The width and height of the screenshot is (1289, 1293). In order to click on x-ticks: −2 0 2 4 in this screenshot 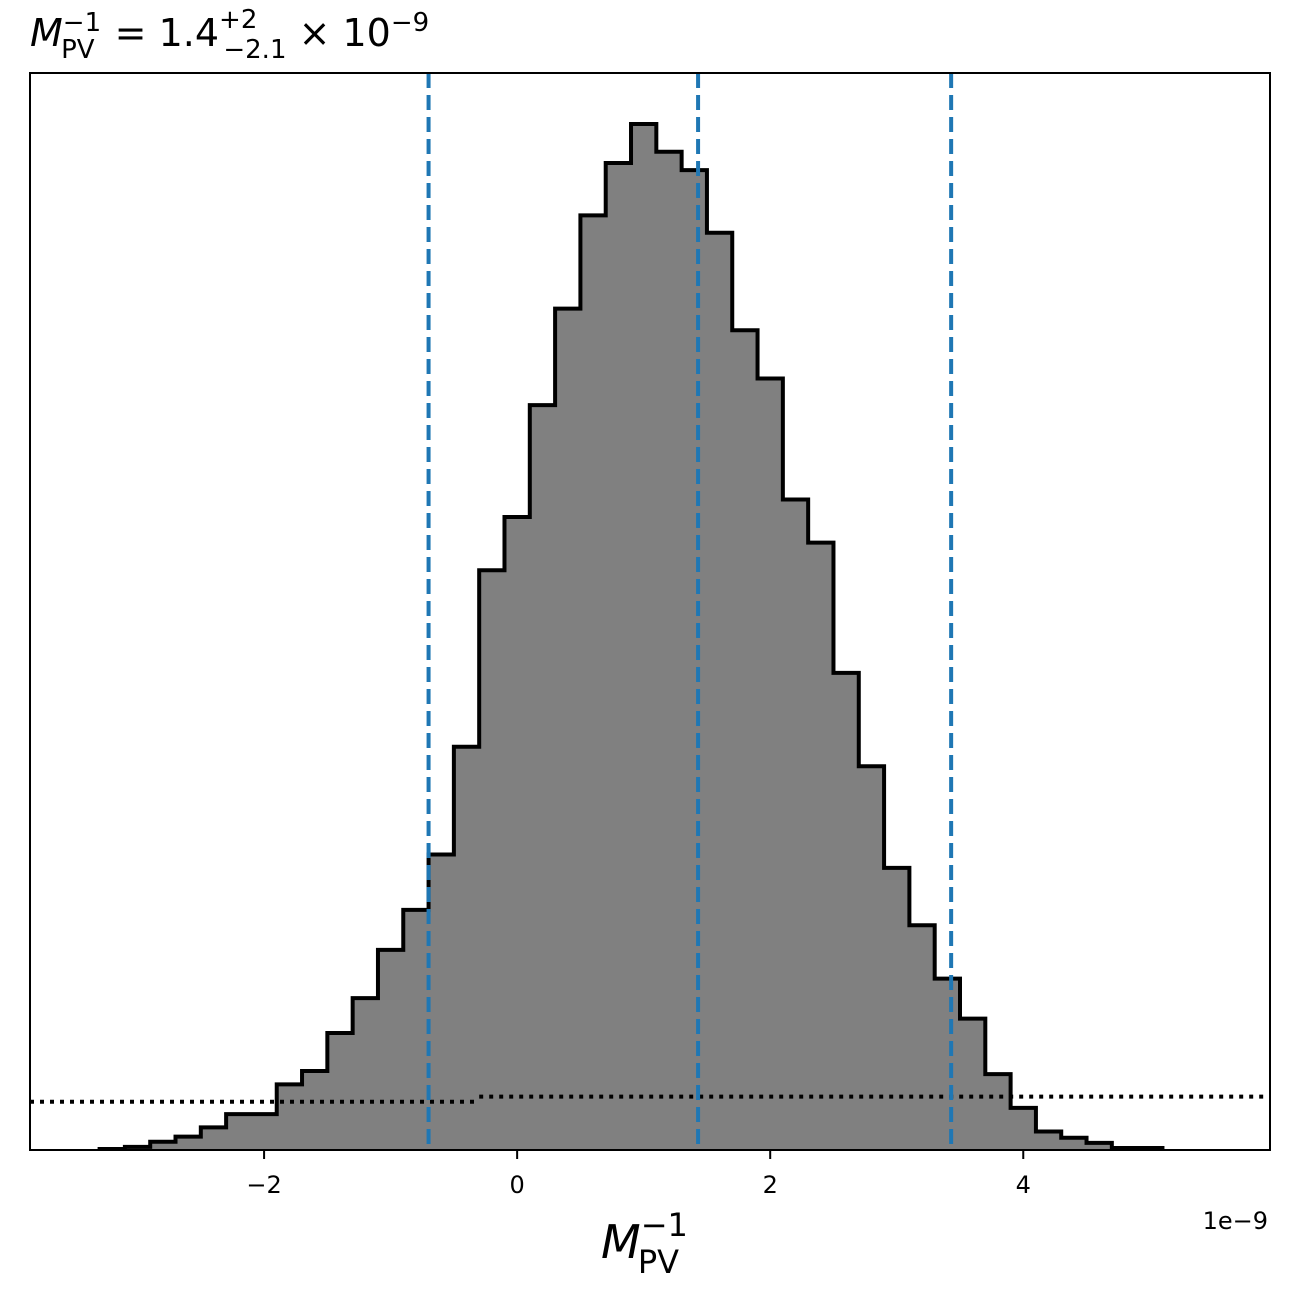, I will do `click(638, 1174)`.